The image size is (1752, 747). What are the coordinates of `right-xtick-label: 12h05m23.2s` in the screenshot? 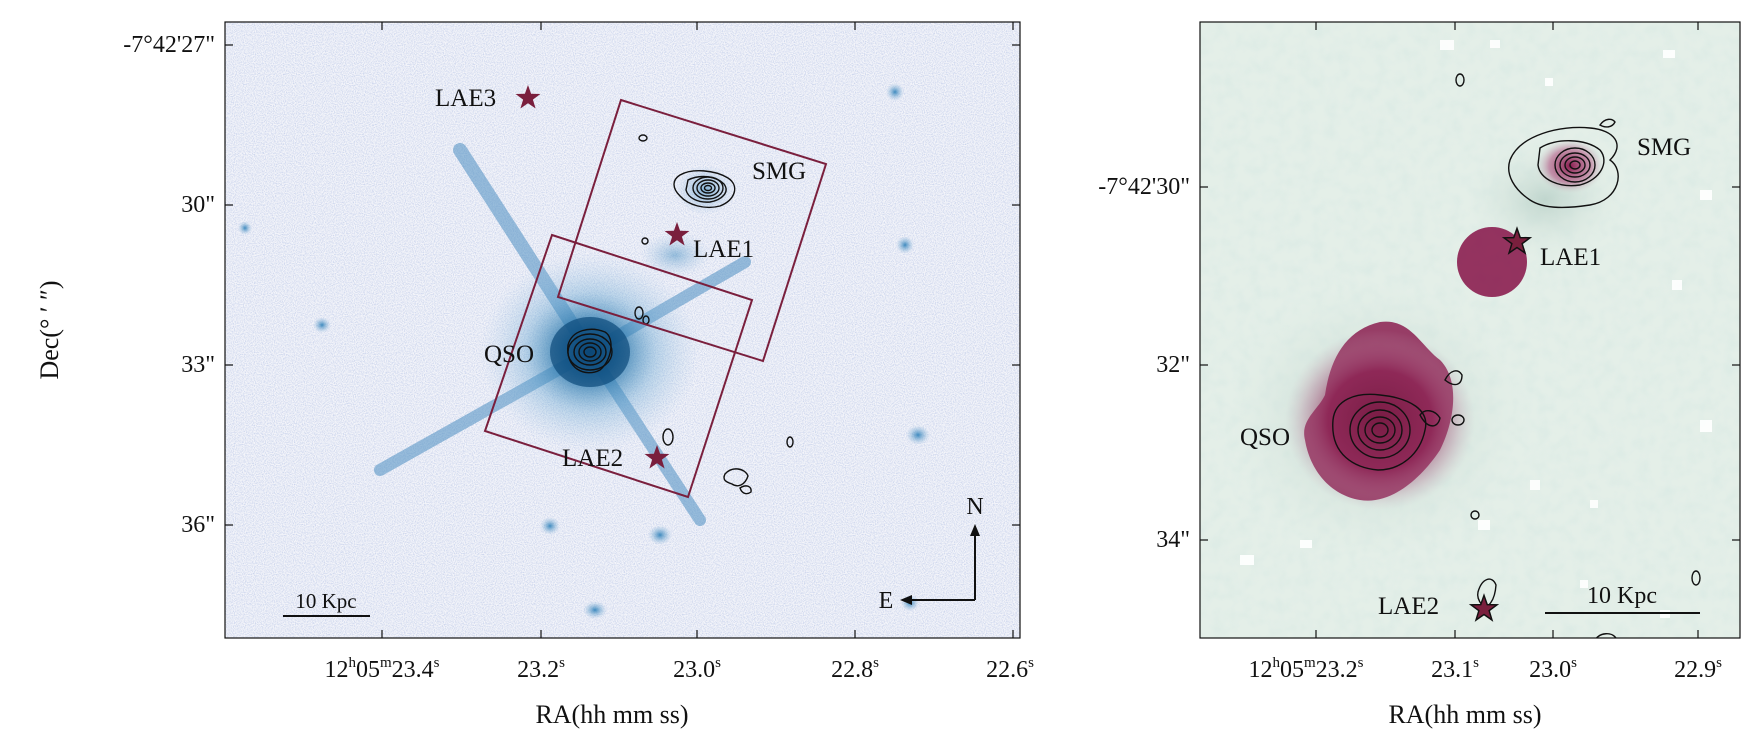 It's located at (1305, 669).